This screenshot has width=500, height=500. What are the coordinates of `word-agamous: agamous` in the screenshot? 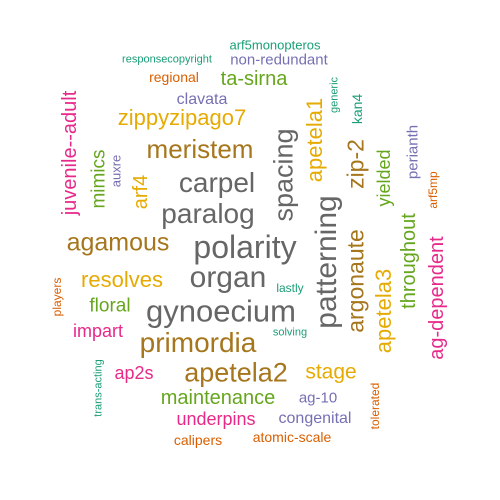 It's located at (118, 242).